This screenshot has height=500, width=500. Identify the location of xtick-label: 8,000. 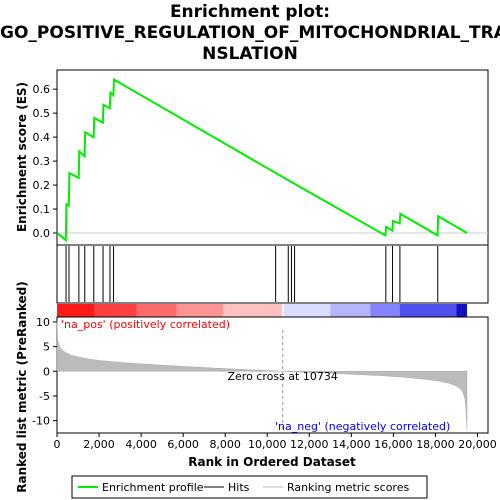
(225, 444).